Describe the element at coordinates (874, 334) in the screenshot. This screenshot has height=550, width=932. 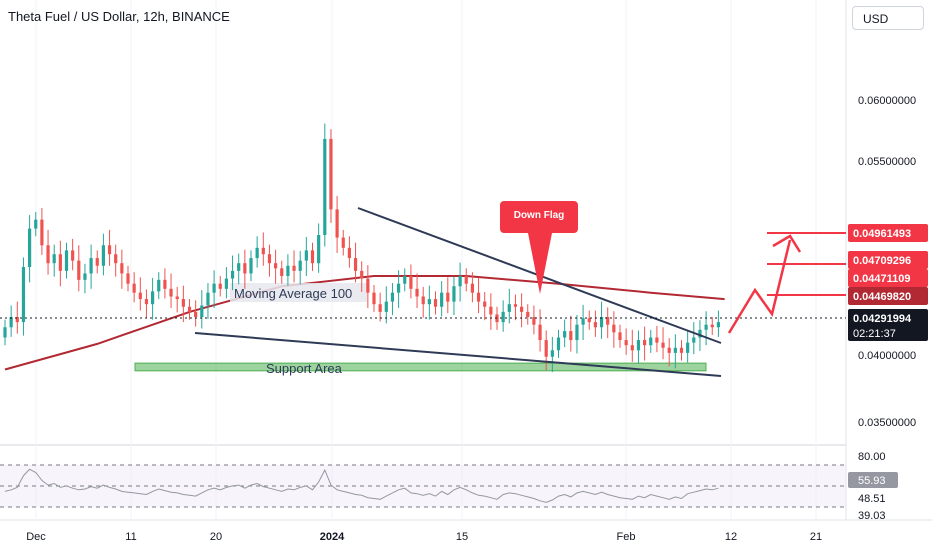
I see `countdown-label: 02:21:37` at that location.